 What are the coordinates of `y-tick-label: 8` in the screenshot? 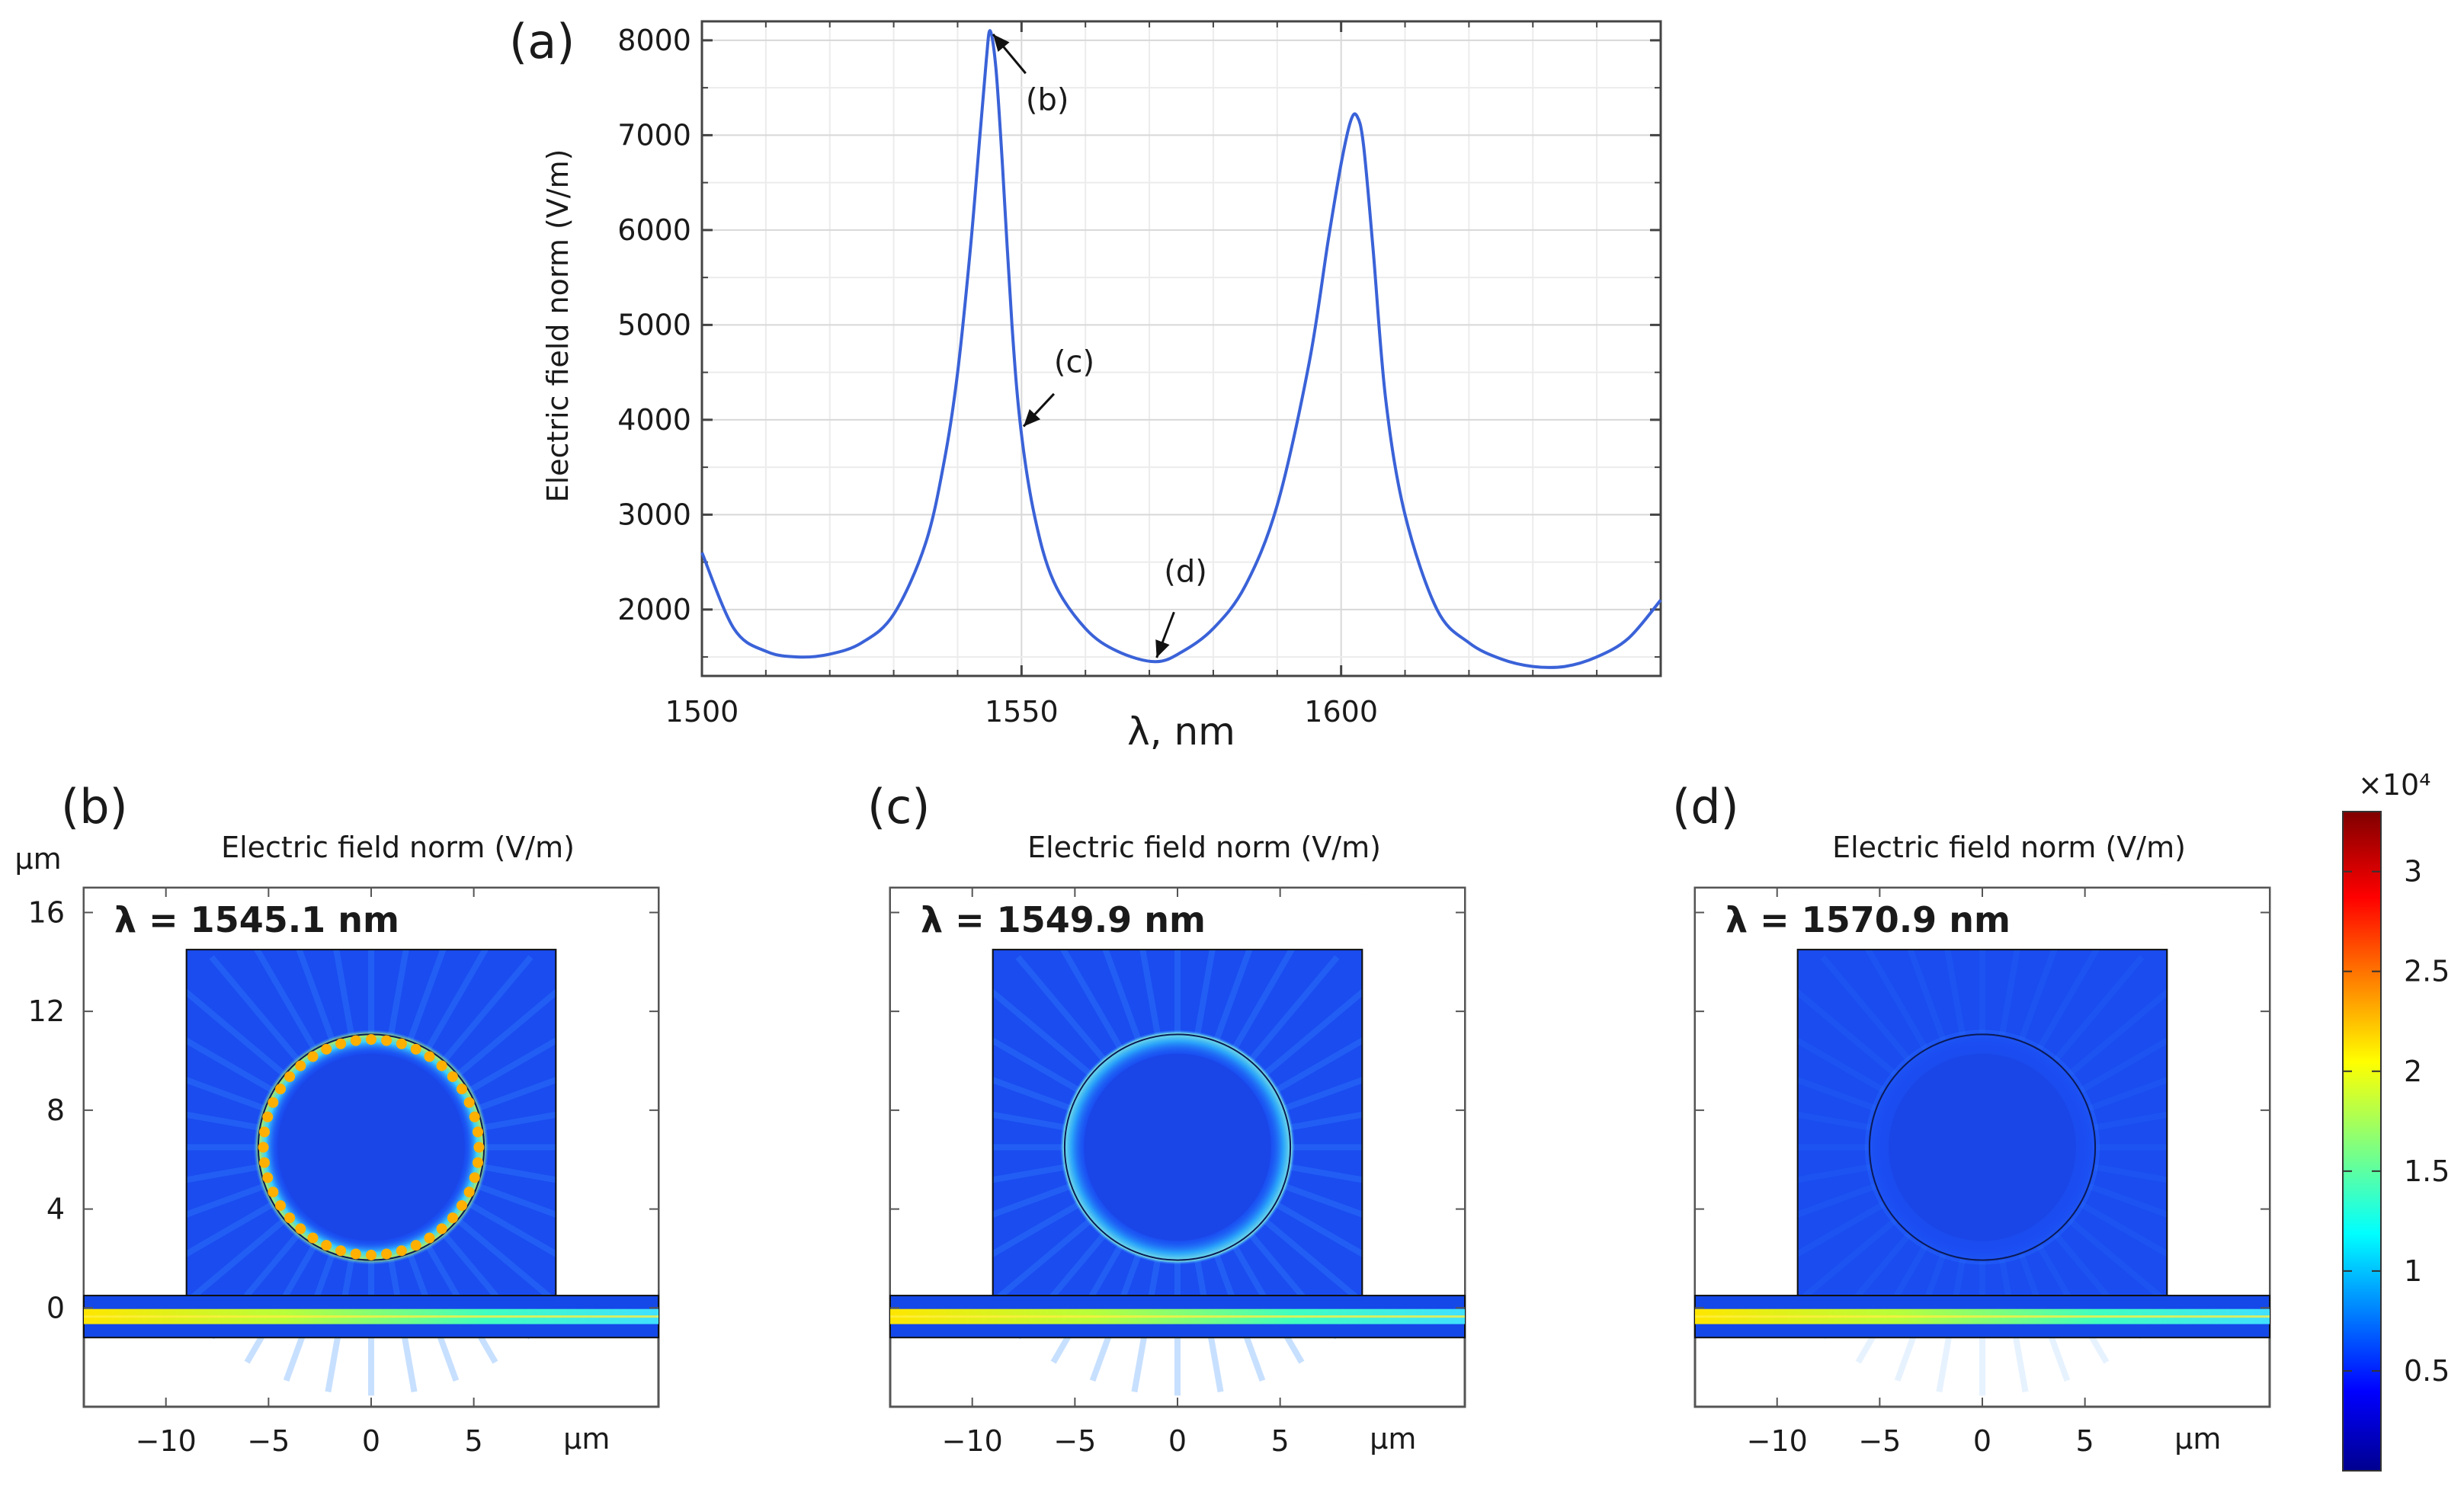 It's located at (55, 1110).